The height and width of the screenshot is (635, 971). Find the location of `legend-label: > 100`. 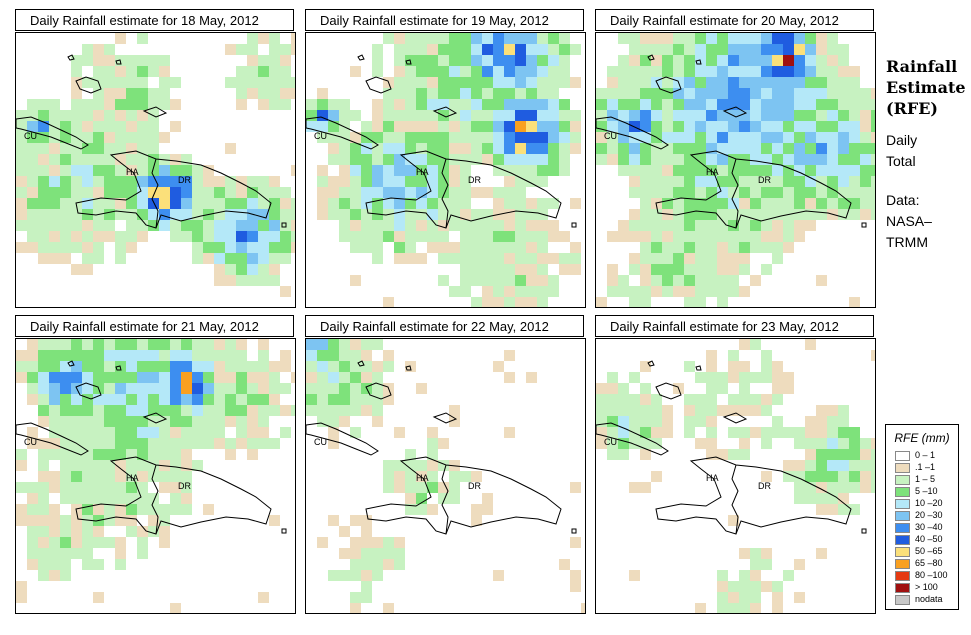

legend-label: > 100 is located at coordinates (926, 587).